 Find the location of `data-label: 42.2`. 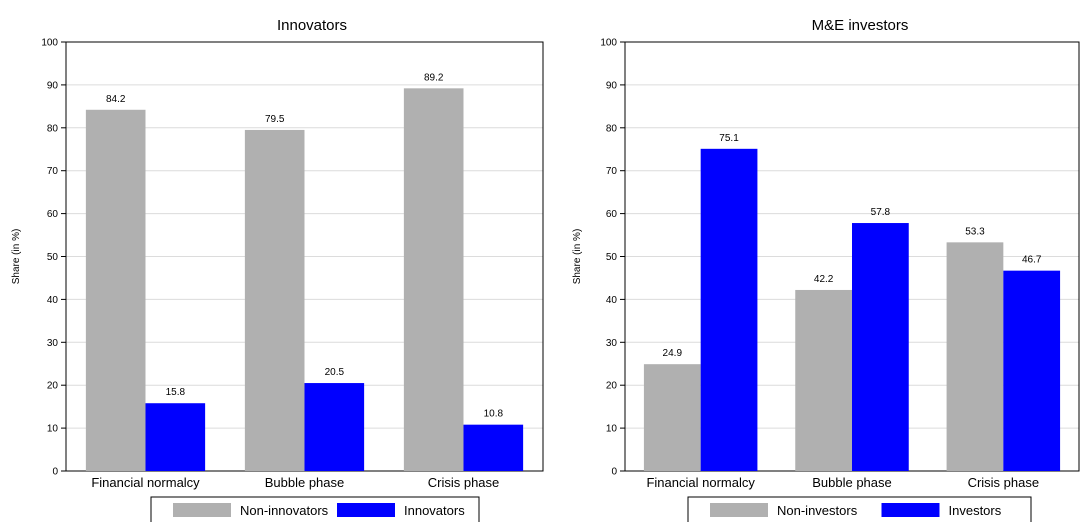

data-label: 42.2 is located at coordinates (824, 279).